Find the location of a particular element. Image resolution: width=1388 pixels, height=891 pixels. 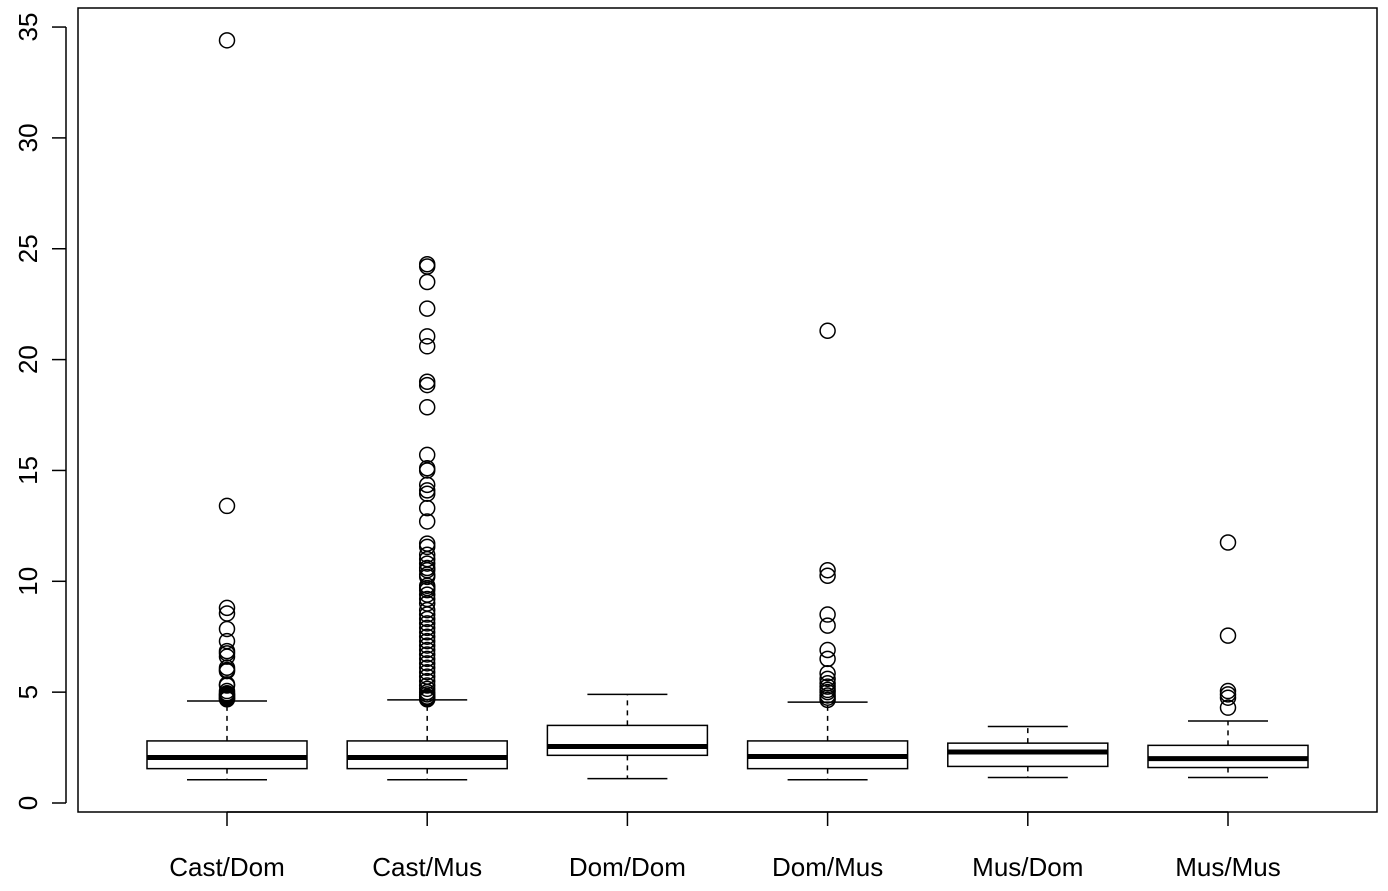

x-tick-label: Cast/Mus is located at coordinates (427, 867).